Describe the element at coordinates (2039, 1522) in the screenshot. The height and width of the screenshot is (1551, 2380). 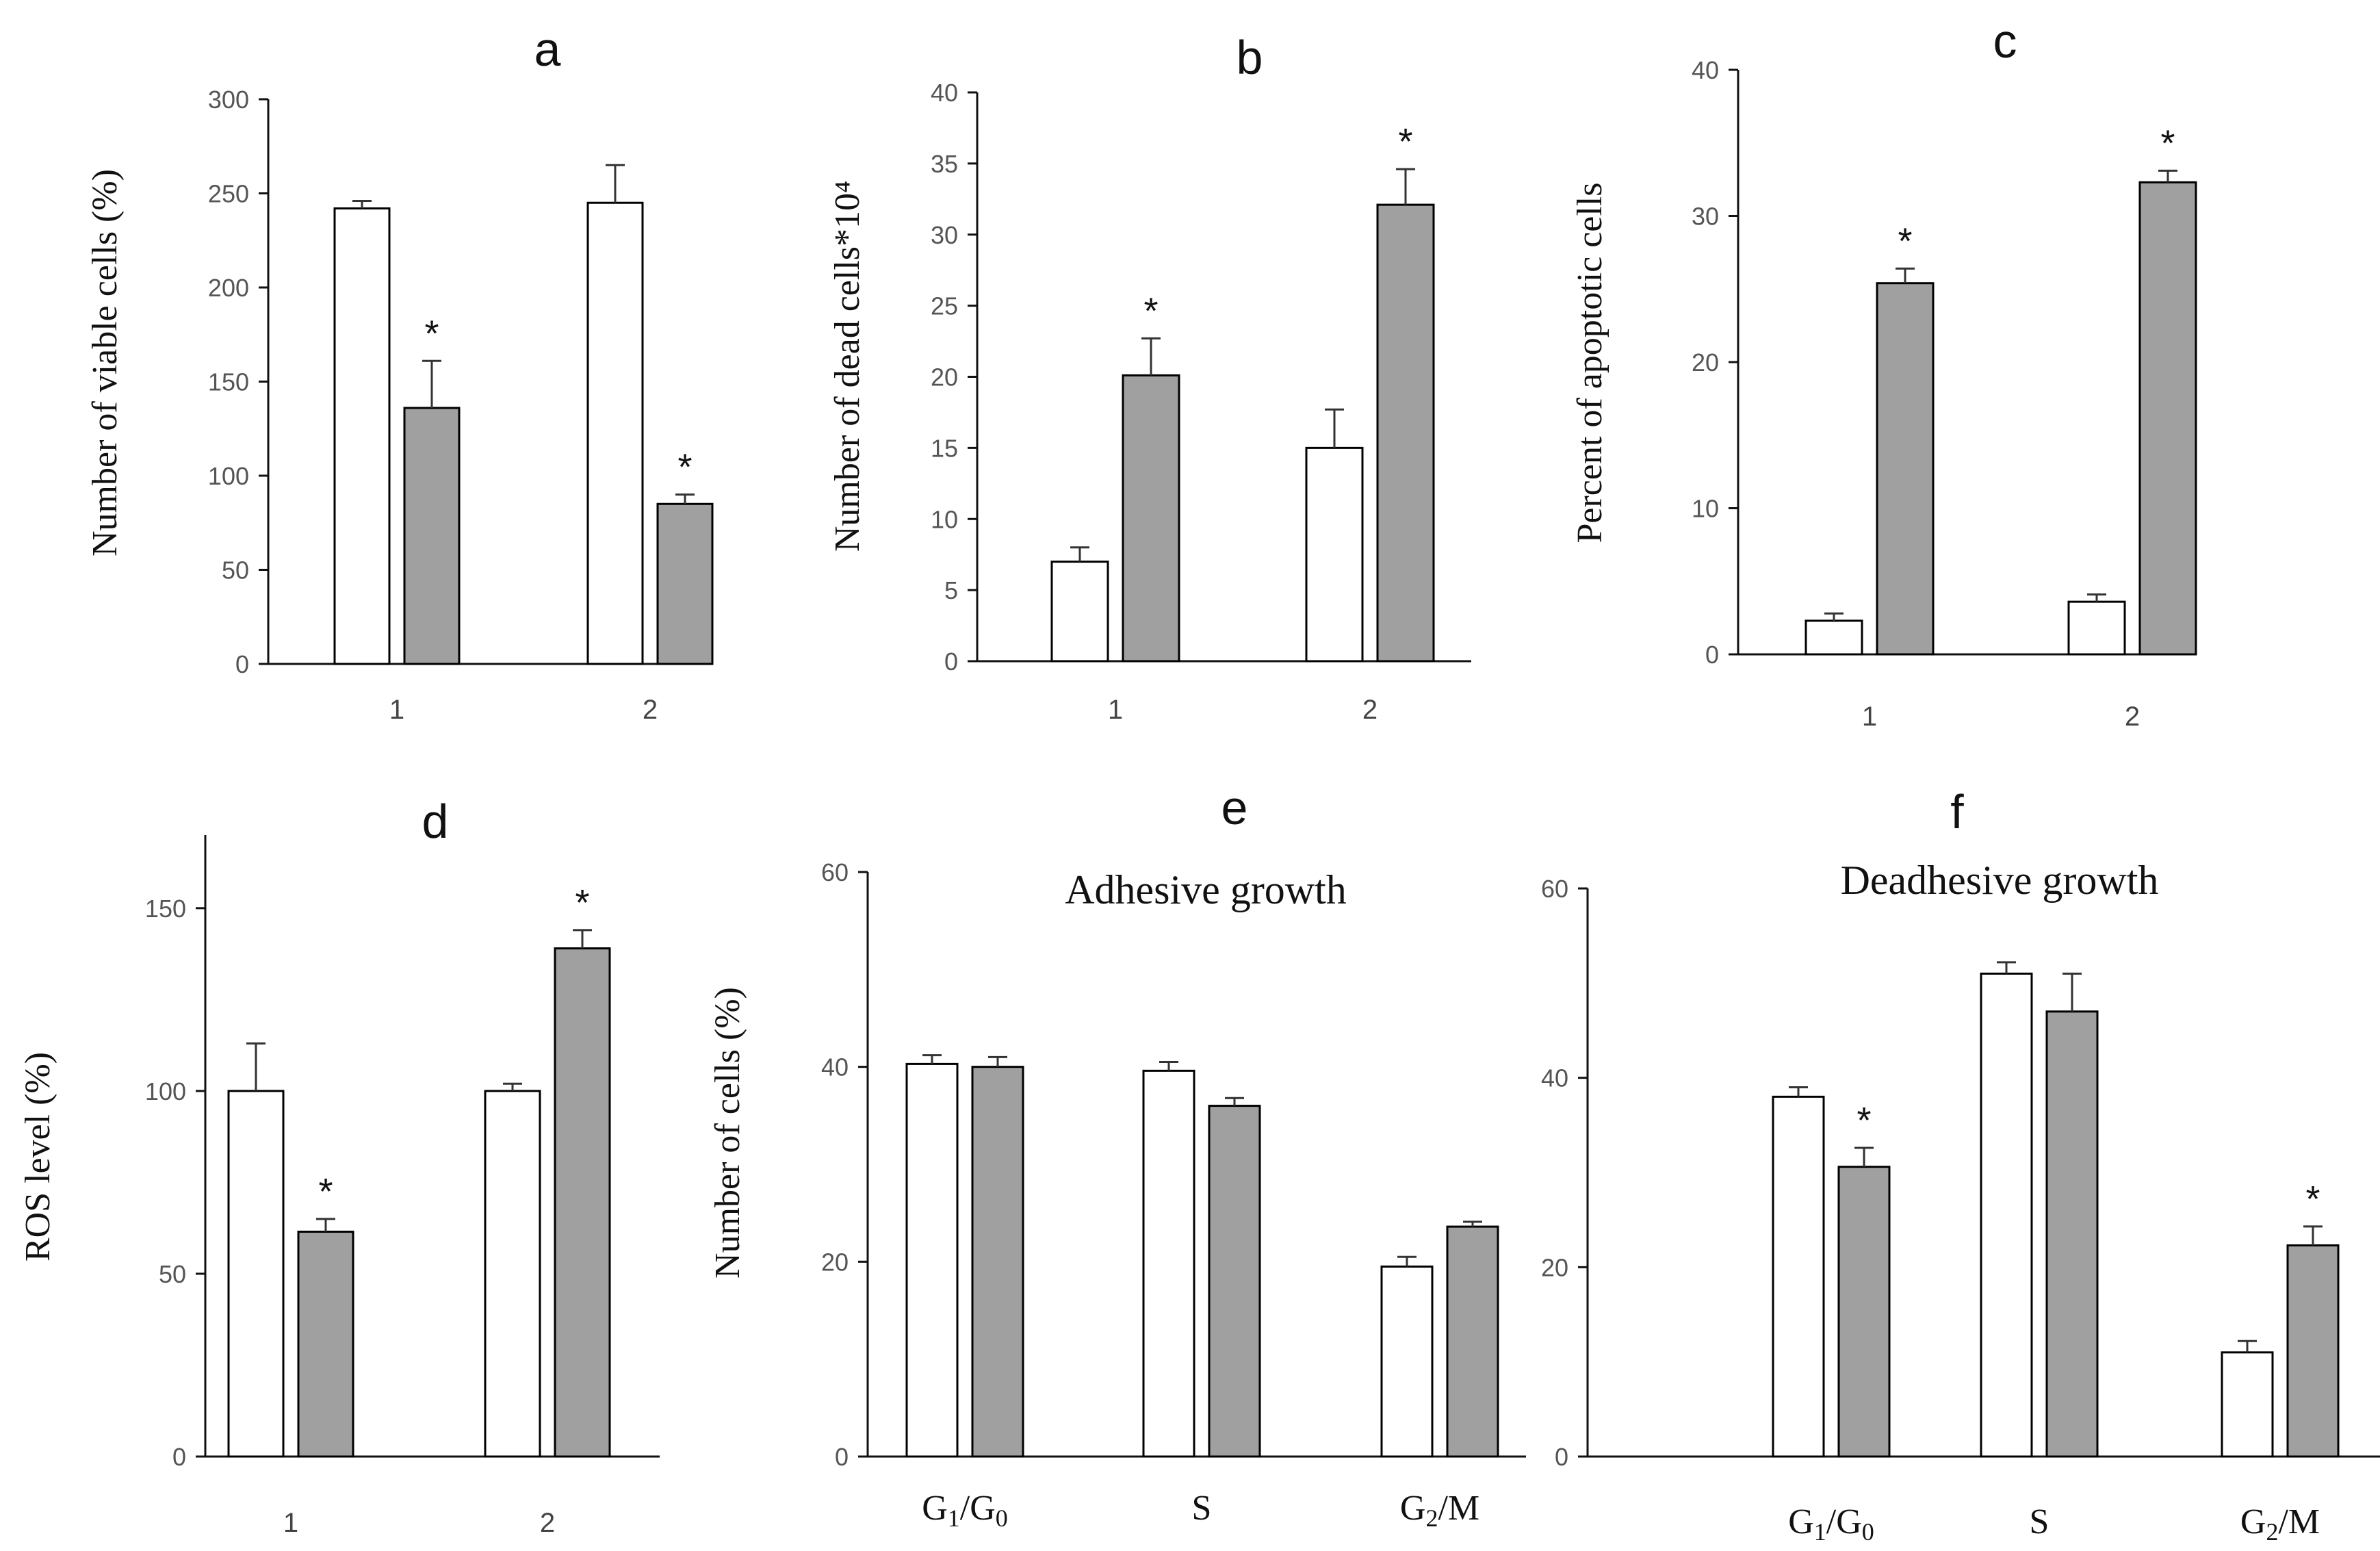
I see `panel-f-category-label: S` at that location.